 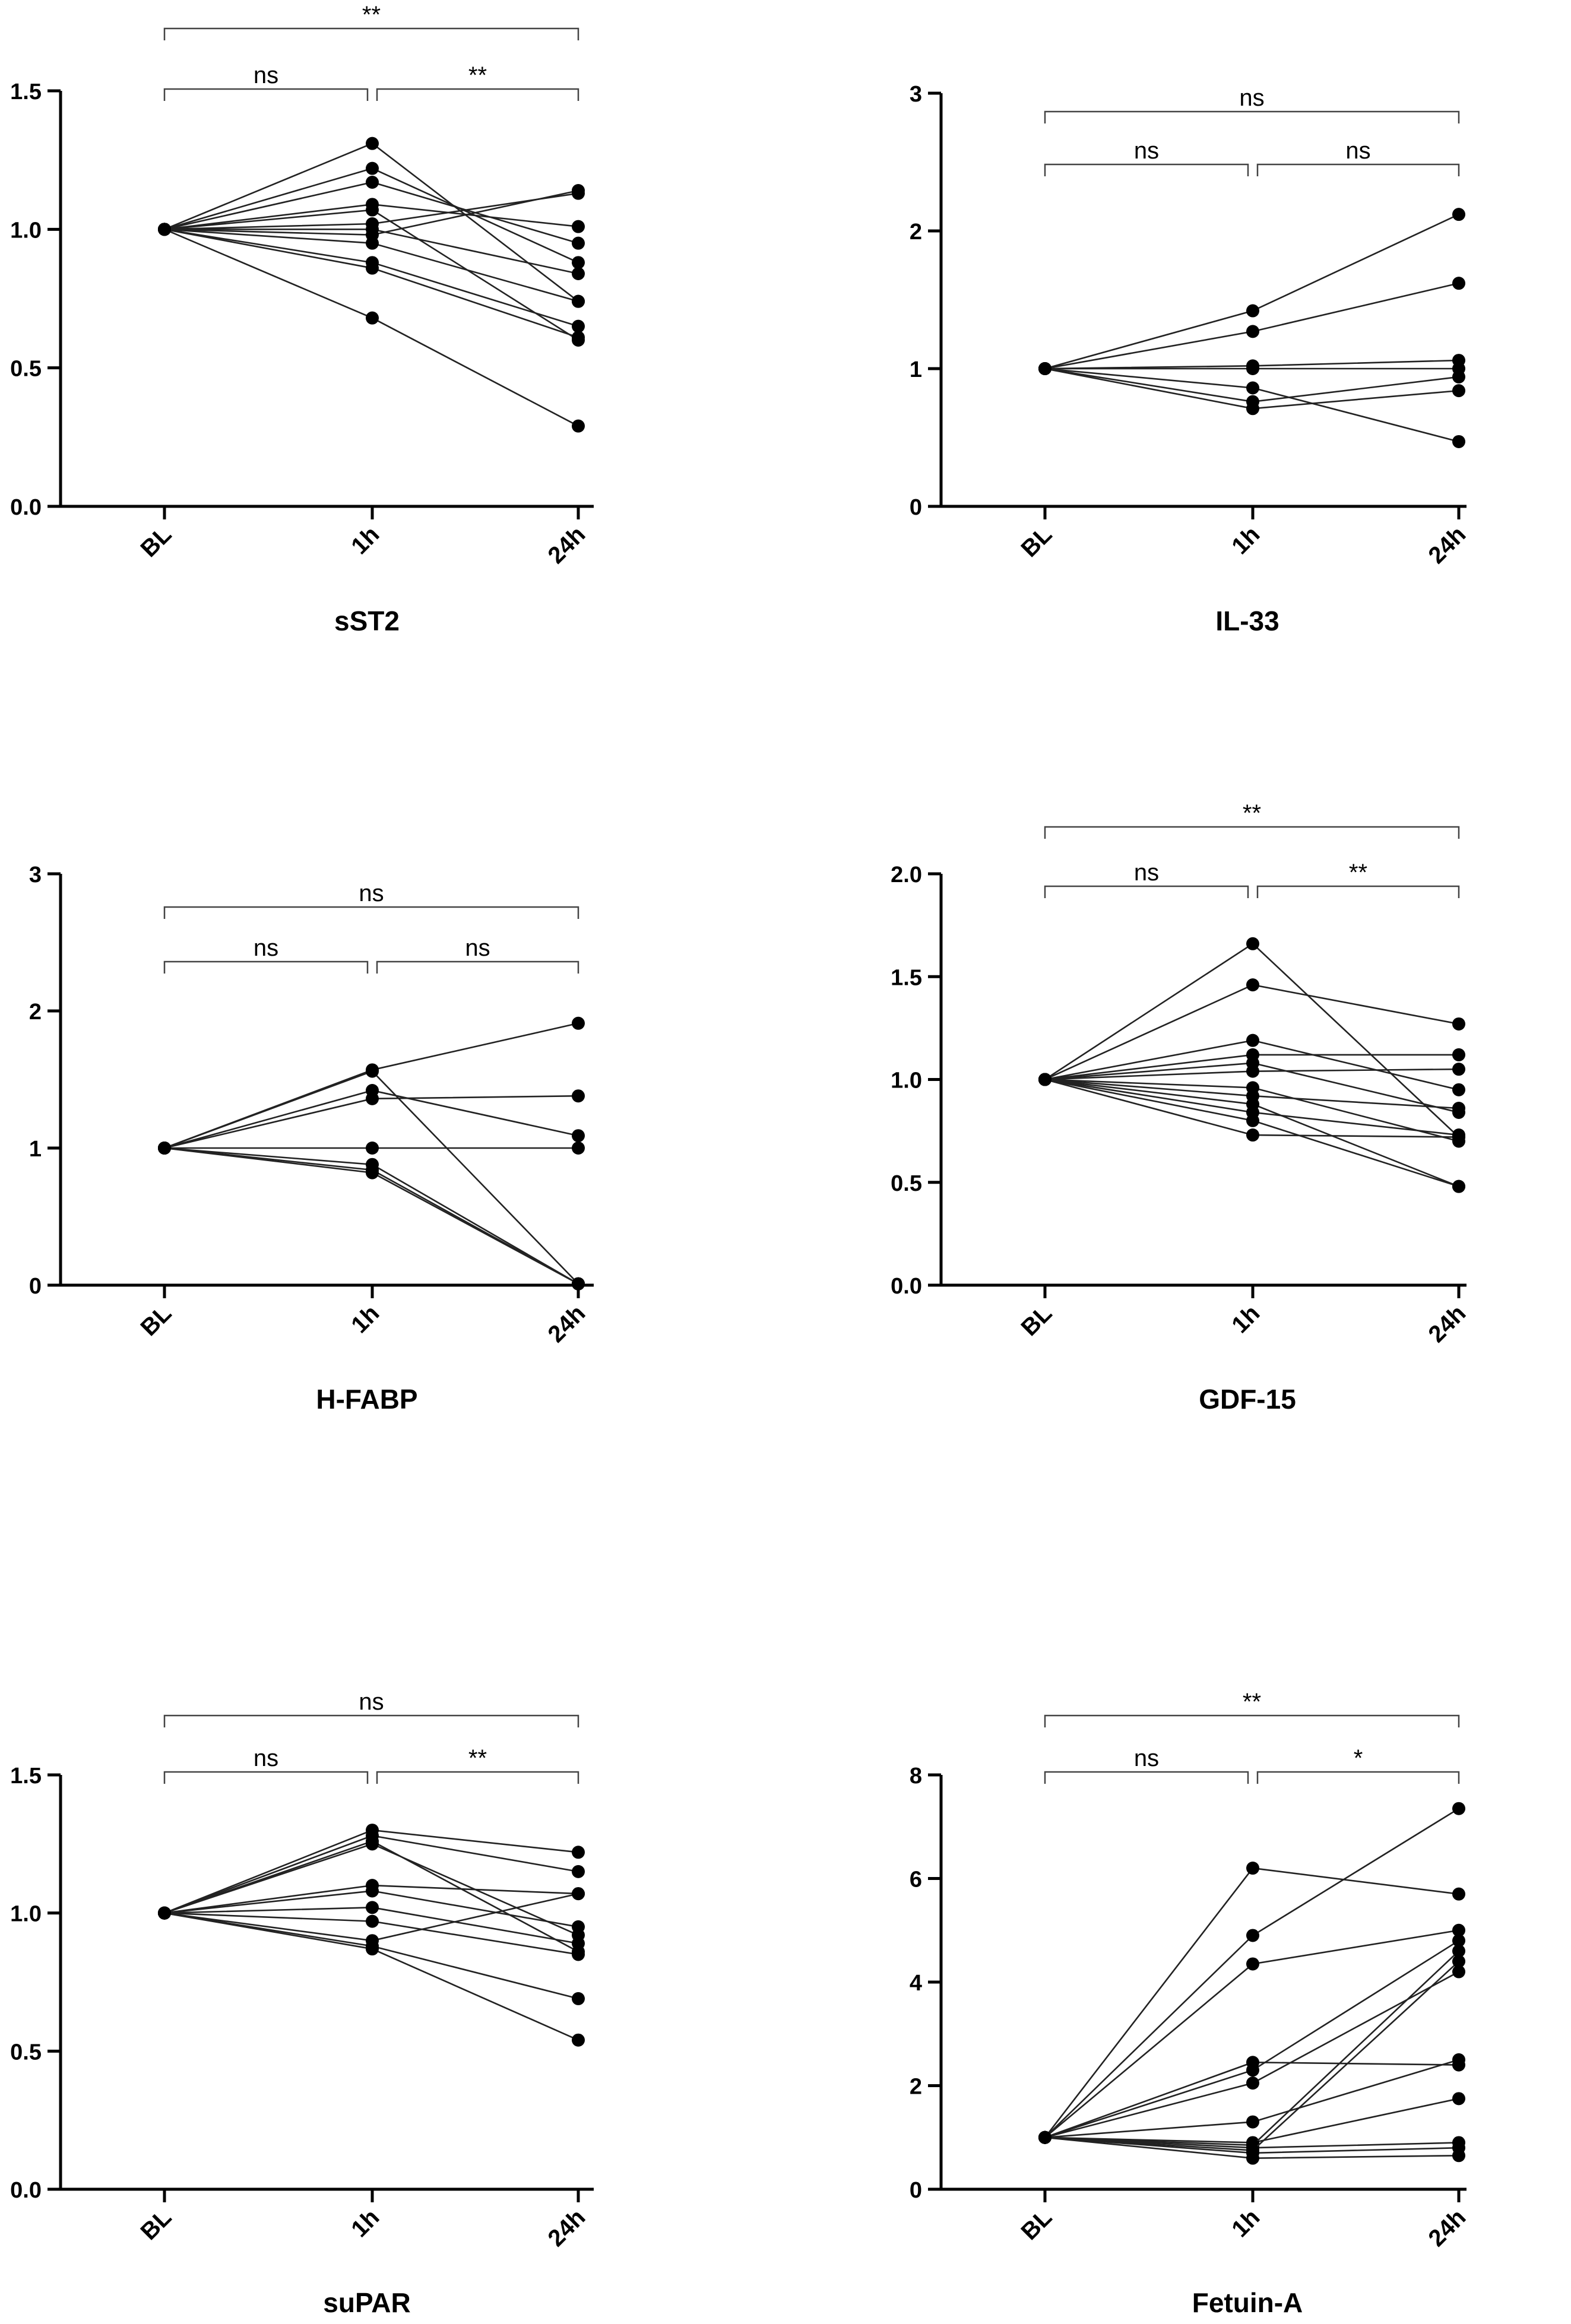 What do you see at coordinates (916, 1880) in the screenshot?
I see `y-tick-label: 6` at bounding box center [916, 1880].